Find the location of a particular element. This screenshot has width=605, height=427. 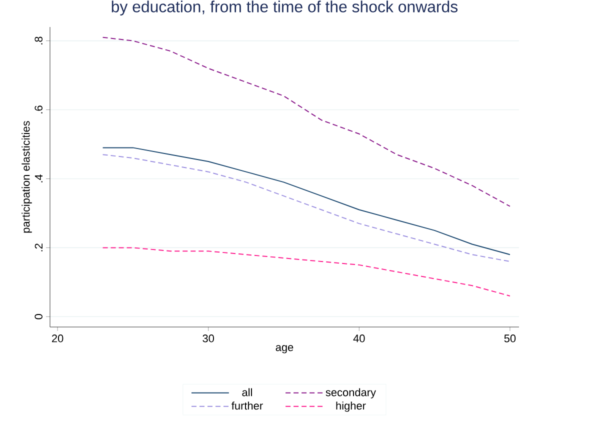

x-tick-label: 50 is located at coordinates (510, 338).